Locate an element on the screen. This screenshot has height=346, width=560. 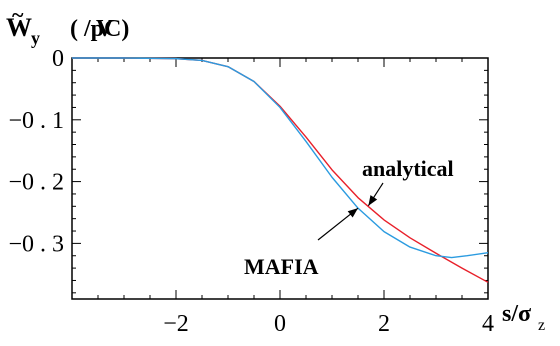
y-axis-title-tilde: ~ is located at coordinates (18, 14).